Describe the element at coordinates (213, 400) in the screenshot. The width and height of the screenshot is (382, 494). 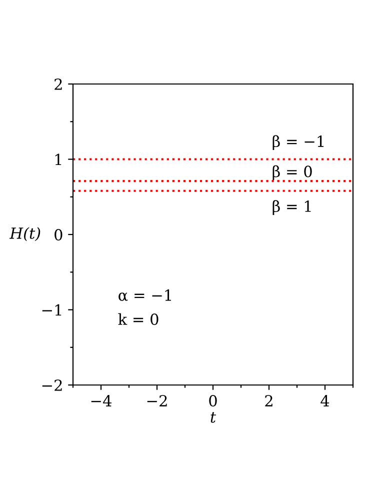
I see `x-tick-label: 0` at that location.